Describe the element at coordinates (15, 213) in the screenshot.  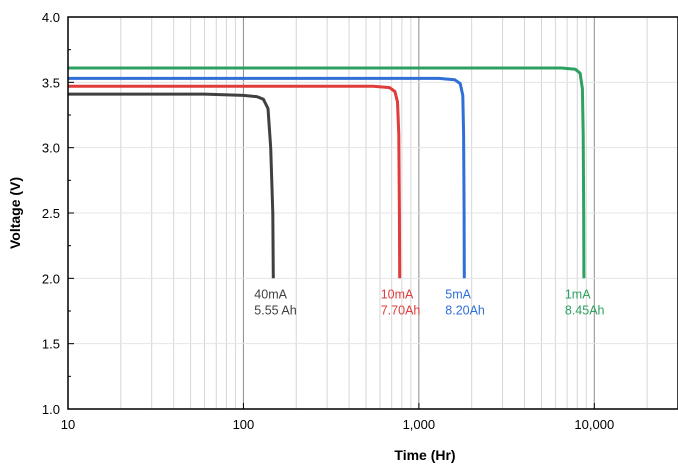
I see `y-axis-title: Voltage (V)` at that location.